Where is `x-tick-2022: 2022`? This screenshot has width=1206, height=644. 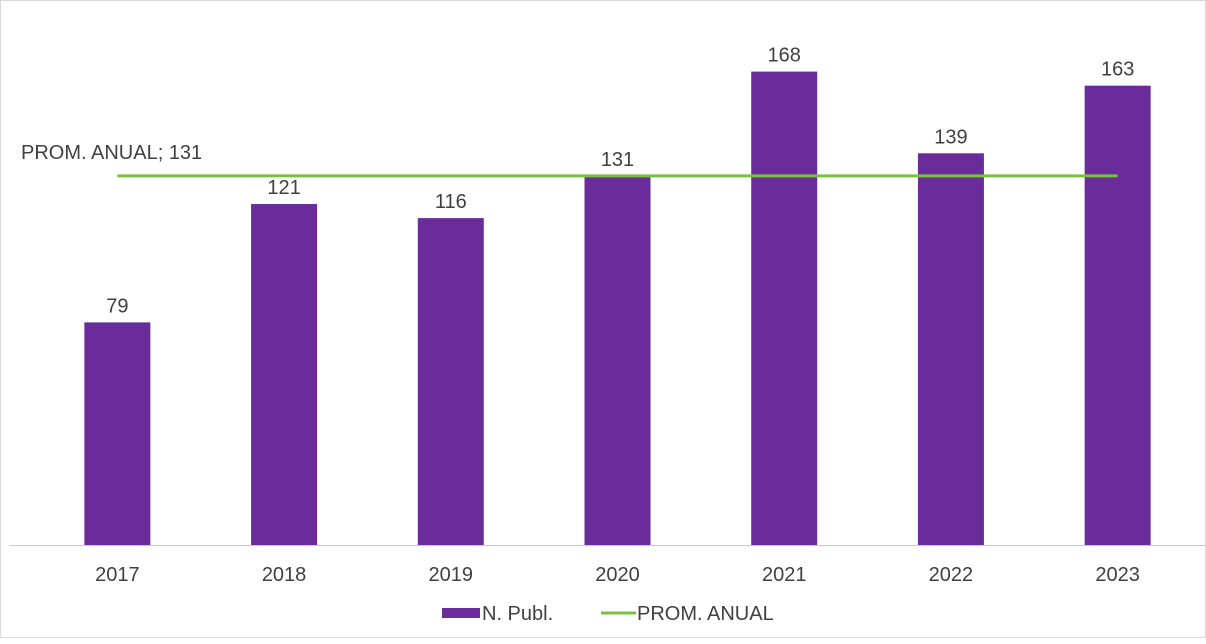
x-tick-2022: 2022 is located at coordinates (951, 575).